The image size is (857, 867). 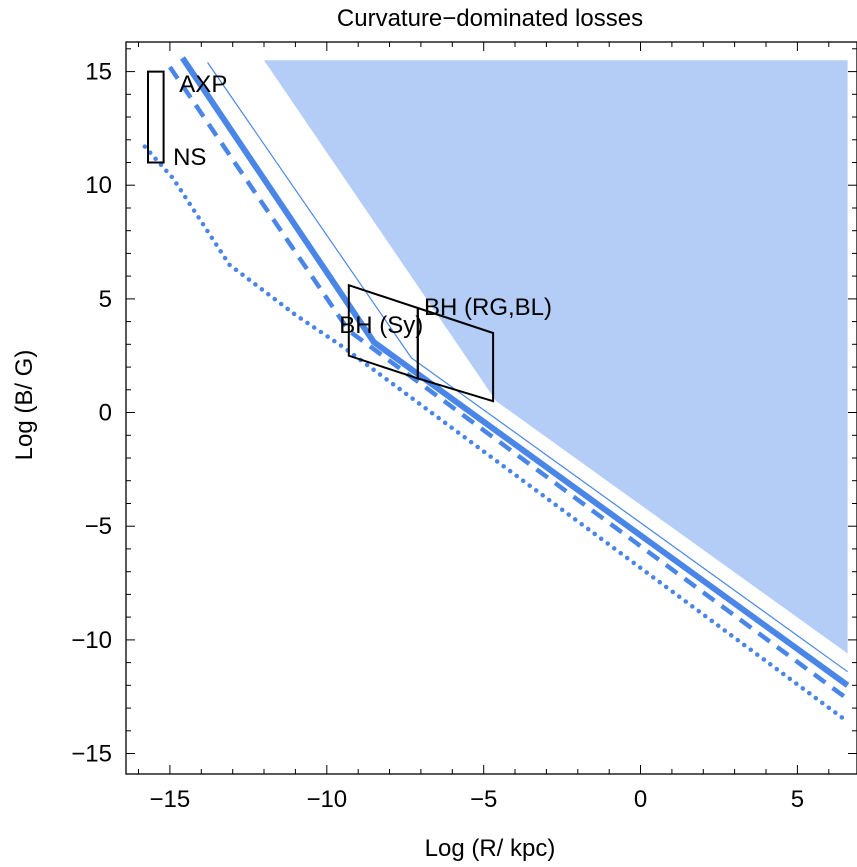 What do you see at coordinates (105, 413) in the screenshot?
I see `y-tick-label: 0` at bounding box center [105, 413].